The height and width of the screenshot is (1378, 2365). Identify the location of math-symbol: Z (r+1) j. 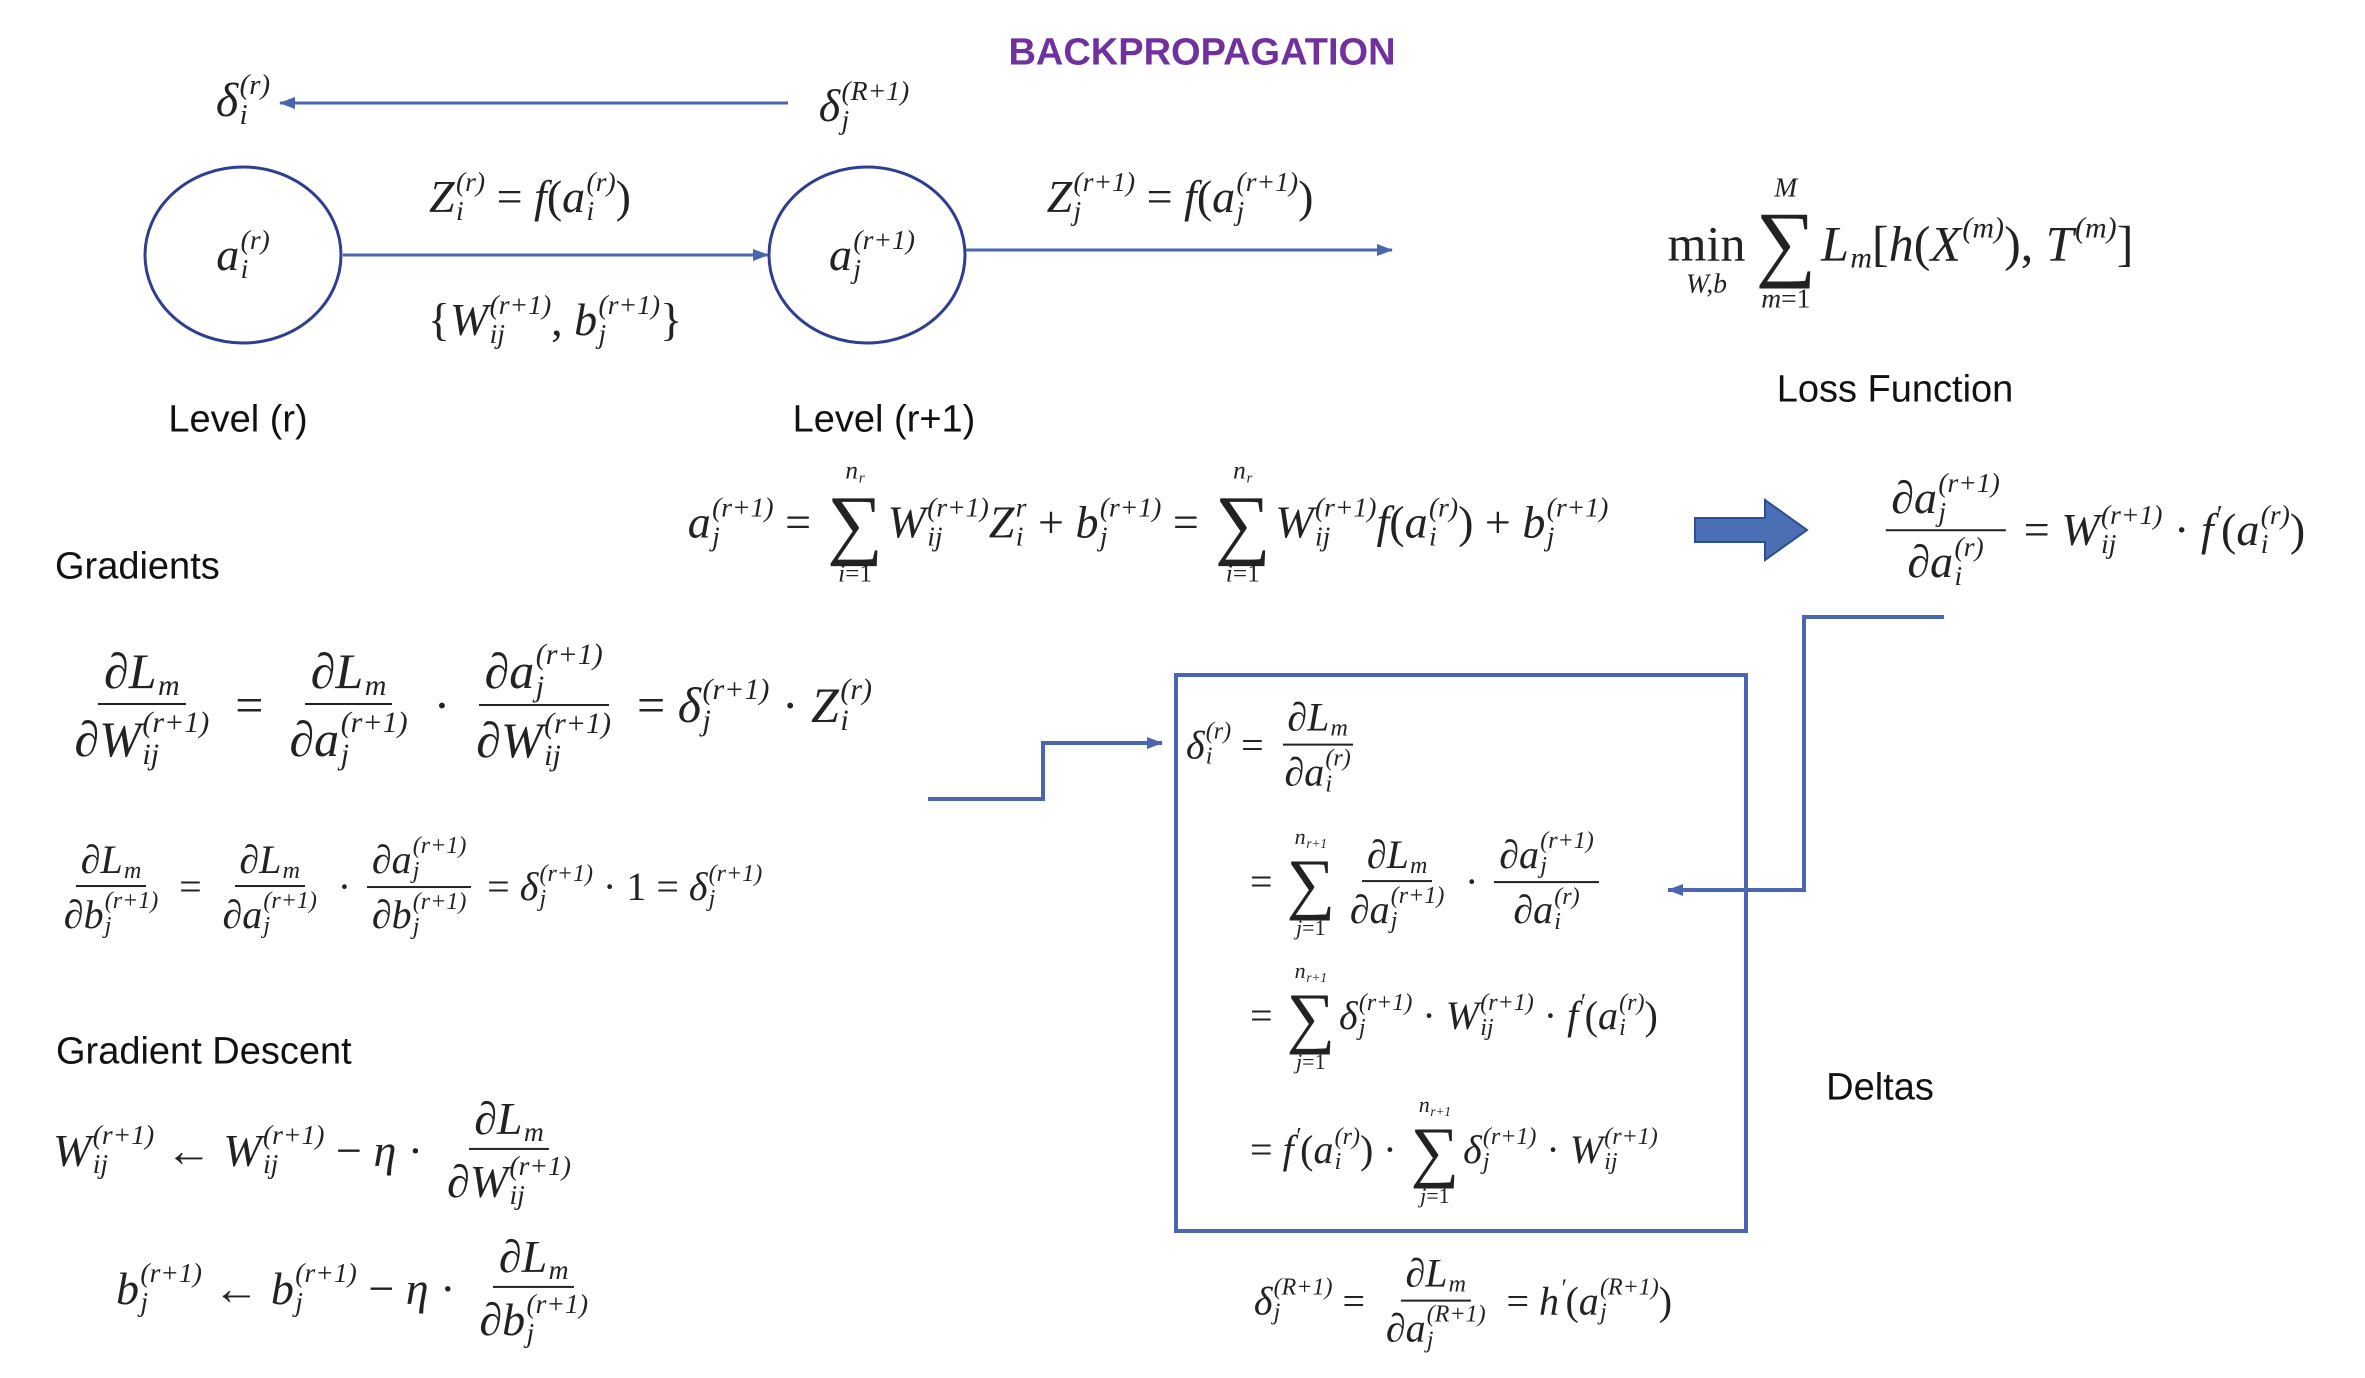
(1091, 196).